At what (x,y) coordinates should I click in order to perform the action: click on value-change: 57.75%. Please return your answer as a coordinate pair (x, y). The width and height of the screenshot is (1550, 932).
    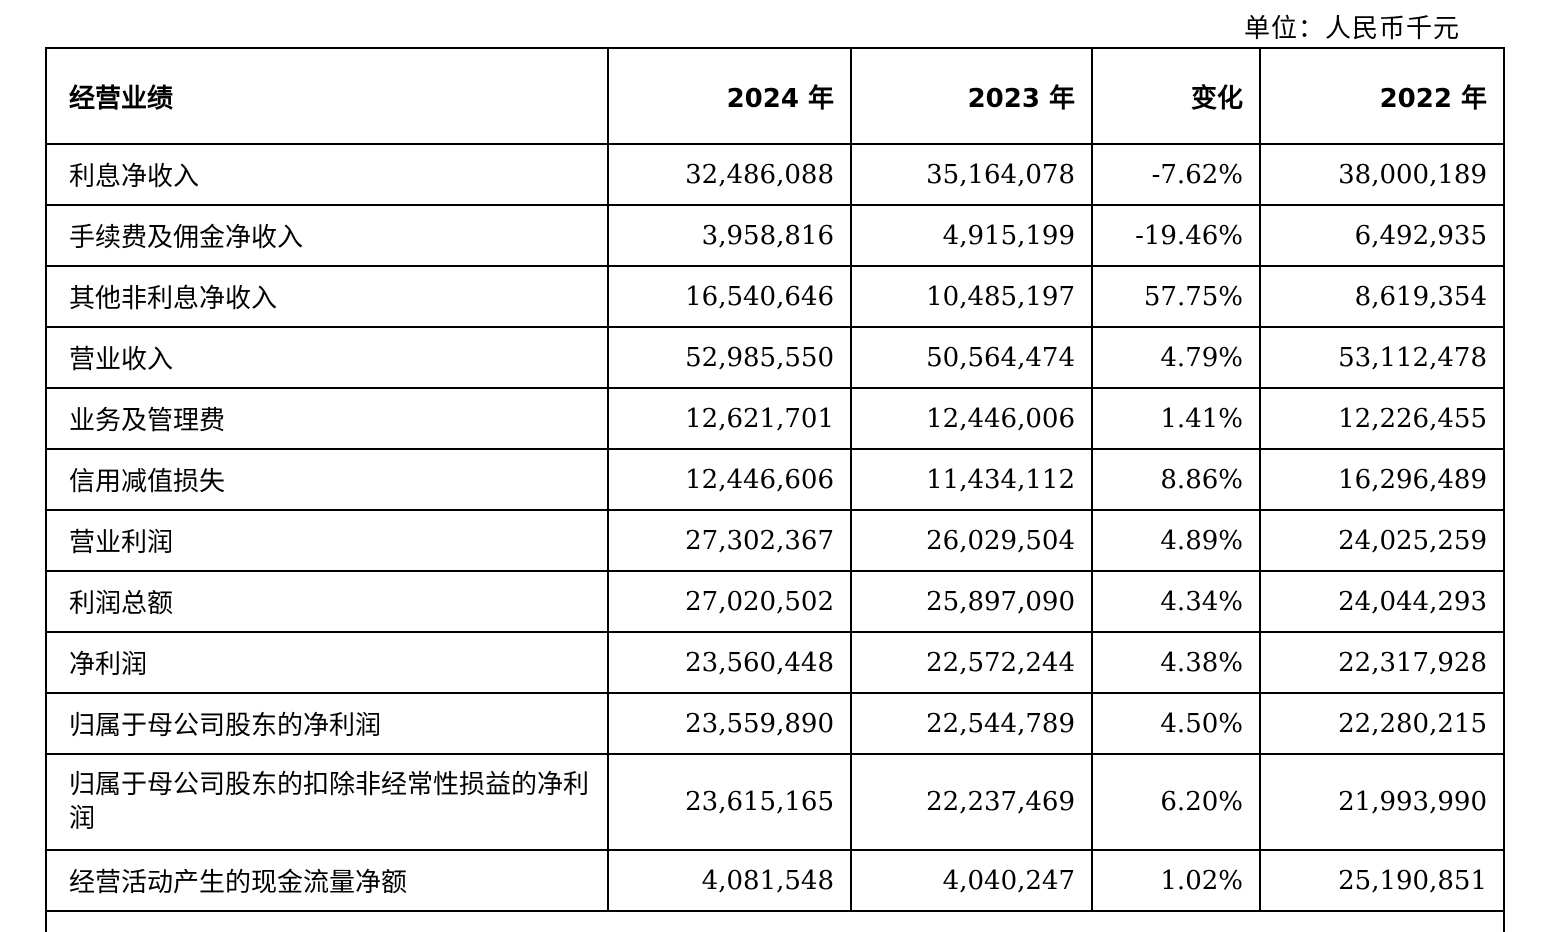
    Looking at the image, I should click on (1176, 296).